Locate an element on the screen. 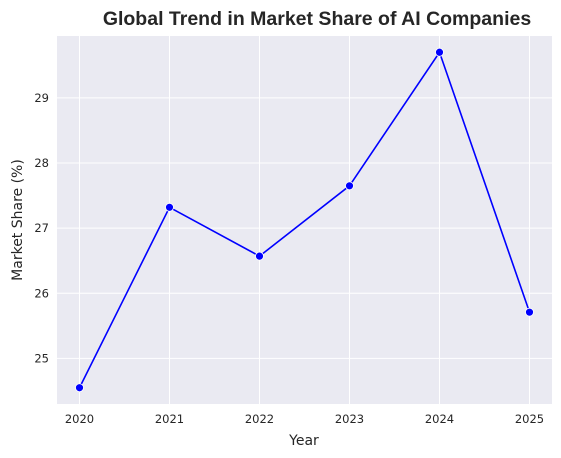  x-tick-label: 2021 is located at coordinates (169, 419).